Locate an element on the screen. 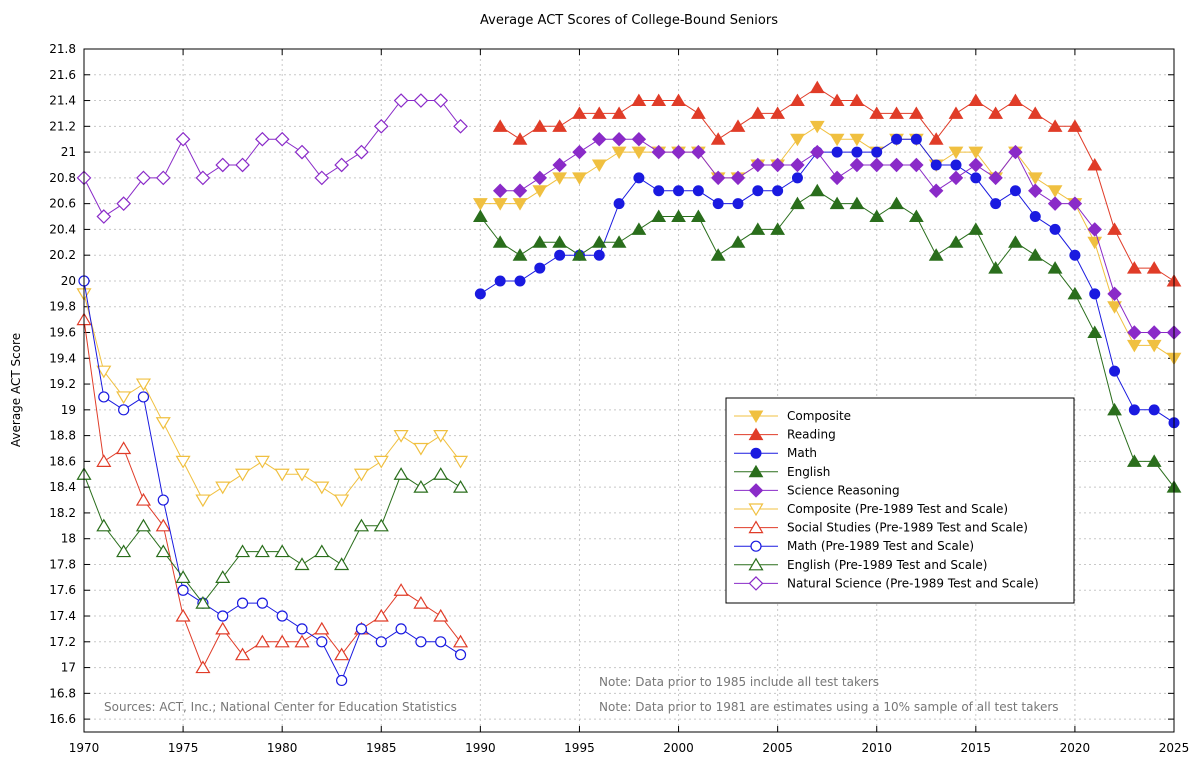  x-tick-label: 1995 is located at coordinates (579, 748).